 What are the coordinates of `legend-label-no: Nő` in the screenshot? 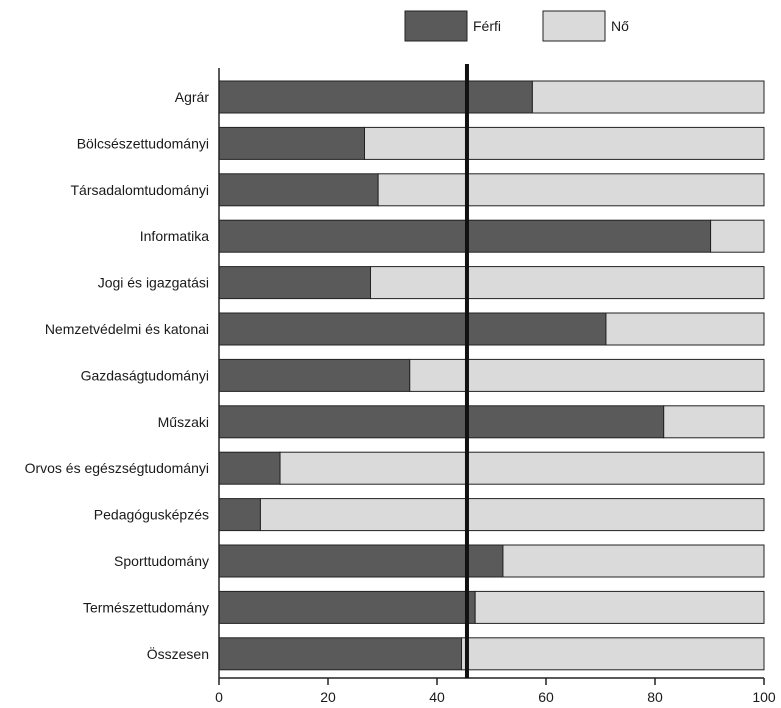 It's located at (620, 26).